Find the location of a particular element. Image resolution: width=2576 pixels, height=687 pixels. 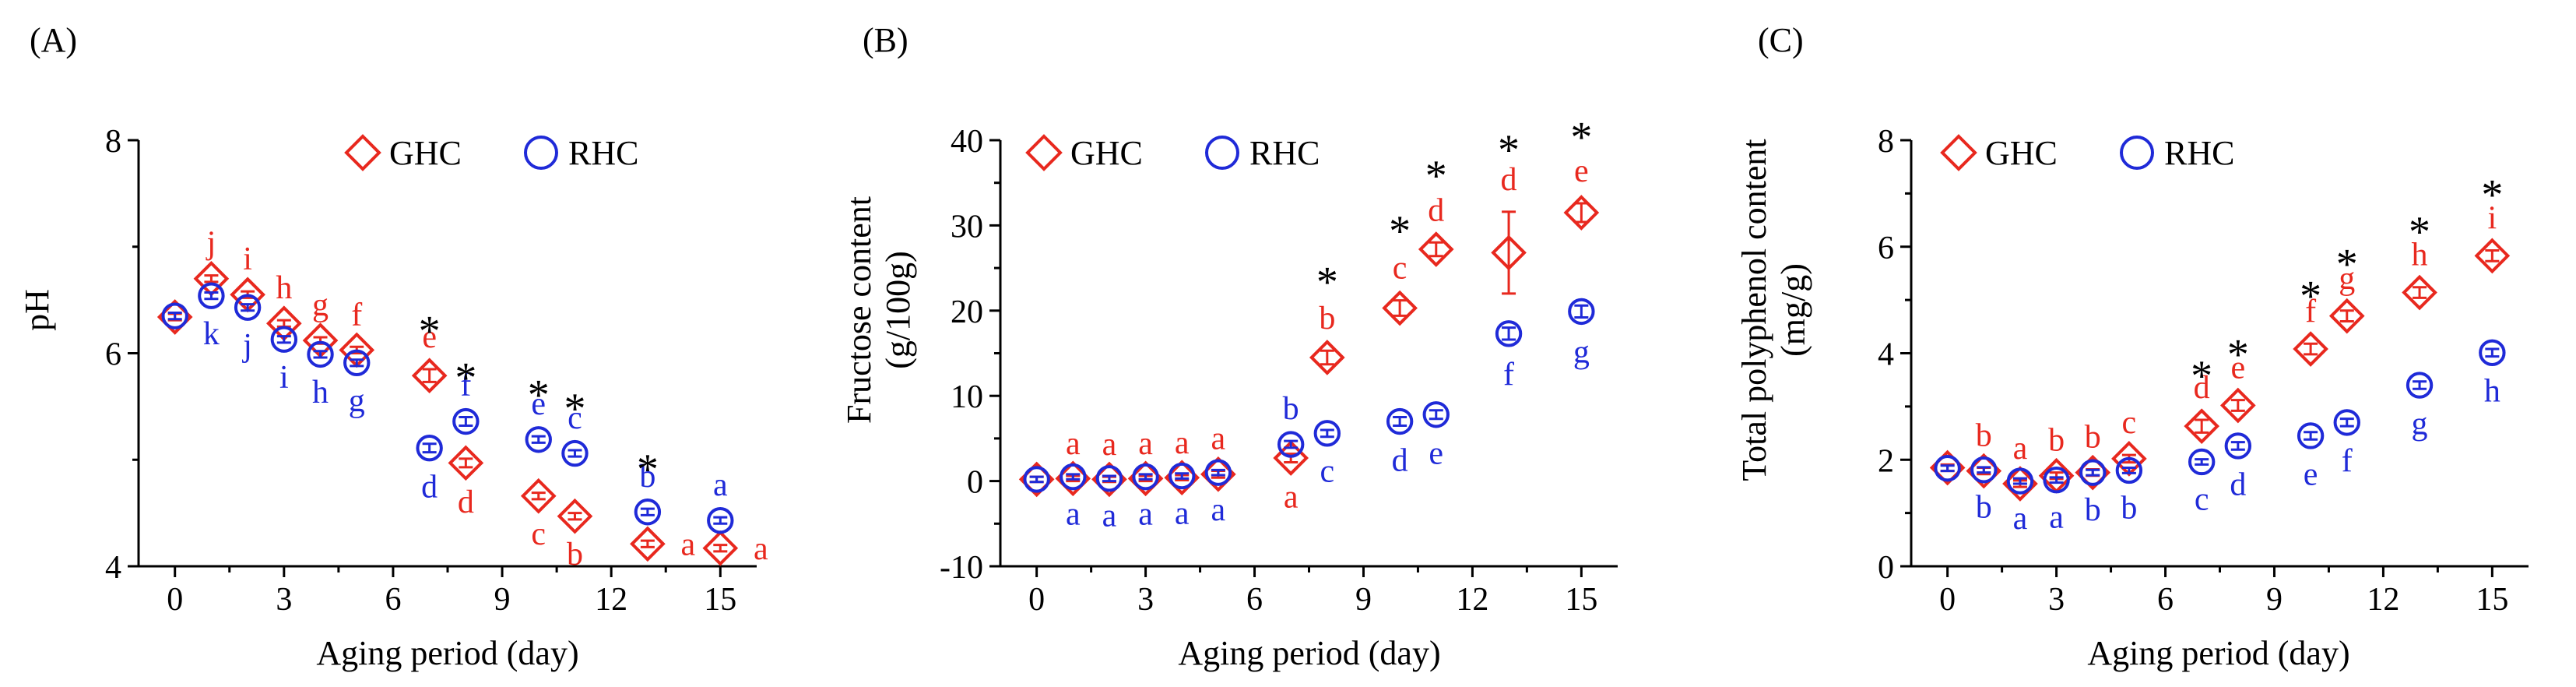

panel-label: (A) is located at coordinates (53, 40).